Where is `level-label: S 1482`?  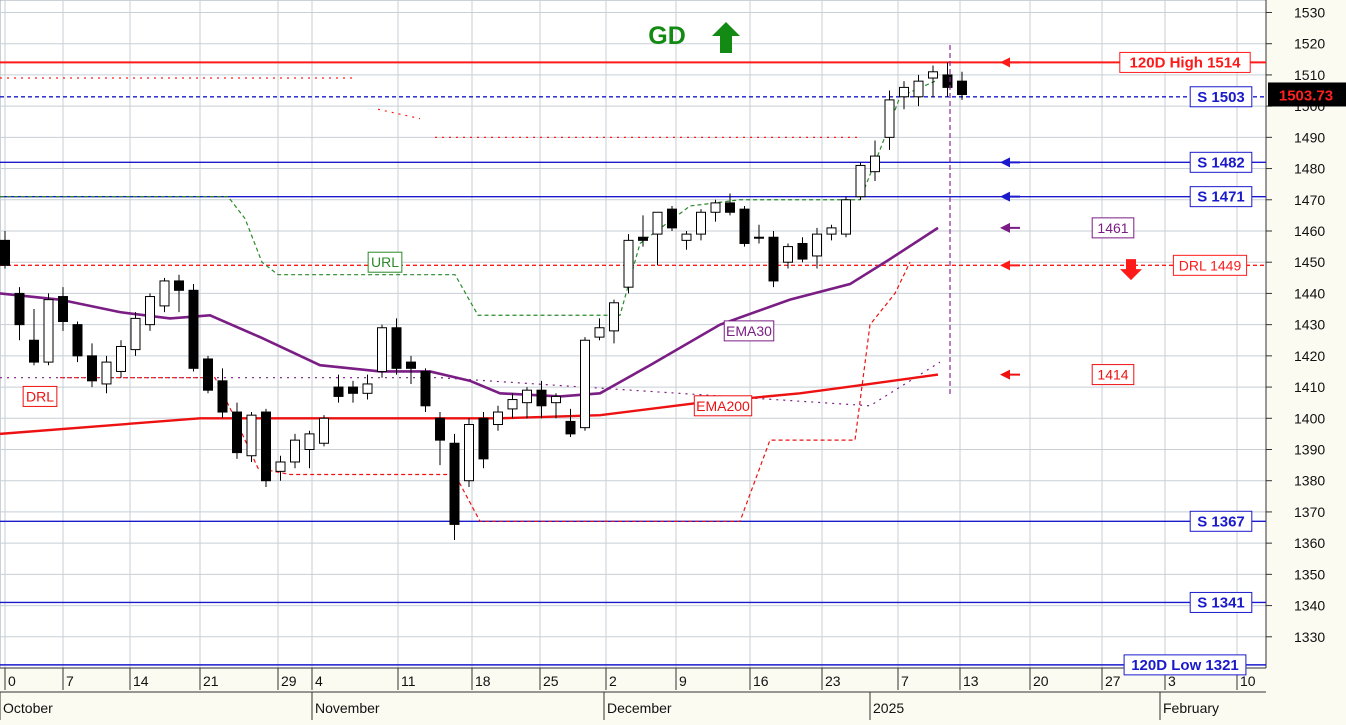 level-label: S 1482 is located at coordinates (1221, 162).